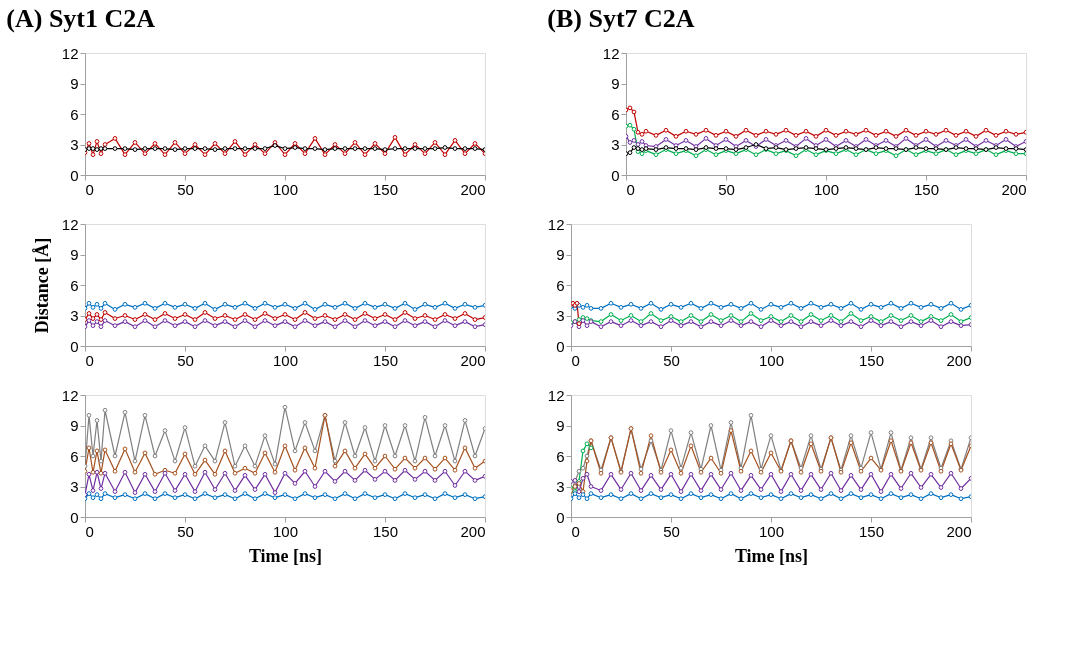 Image resolution: width=1086 pixels, height=658 pixels. Describe the element at coordinates (285, 189) in the screenshot. I see `x-tick-label: 100` at that location.